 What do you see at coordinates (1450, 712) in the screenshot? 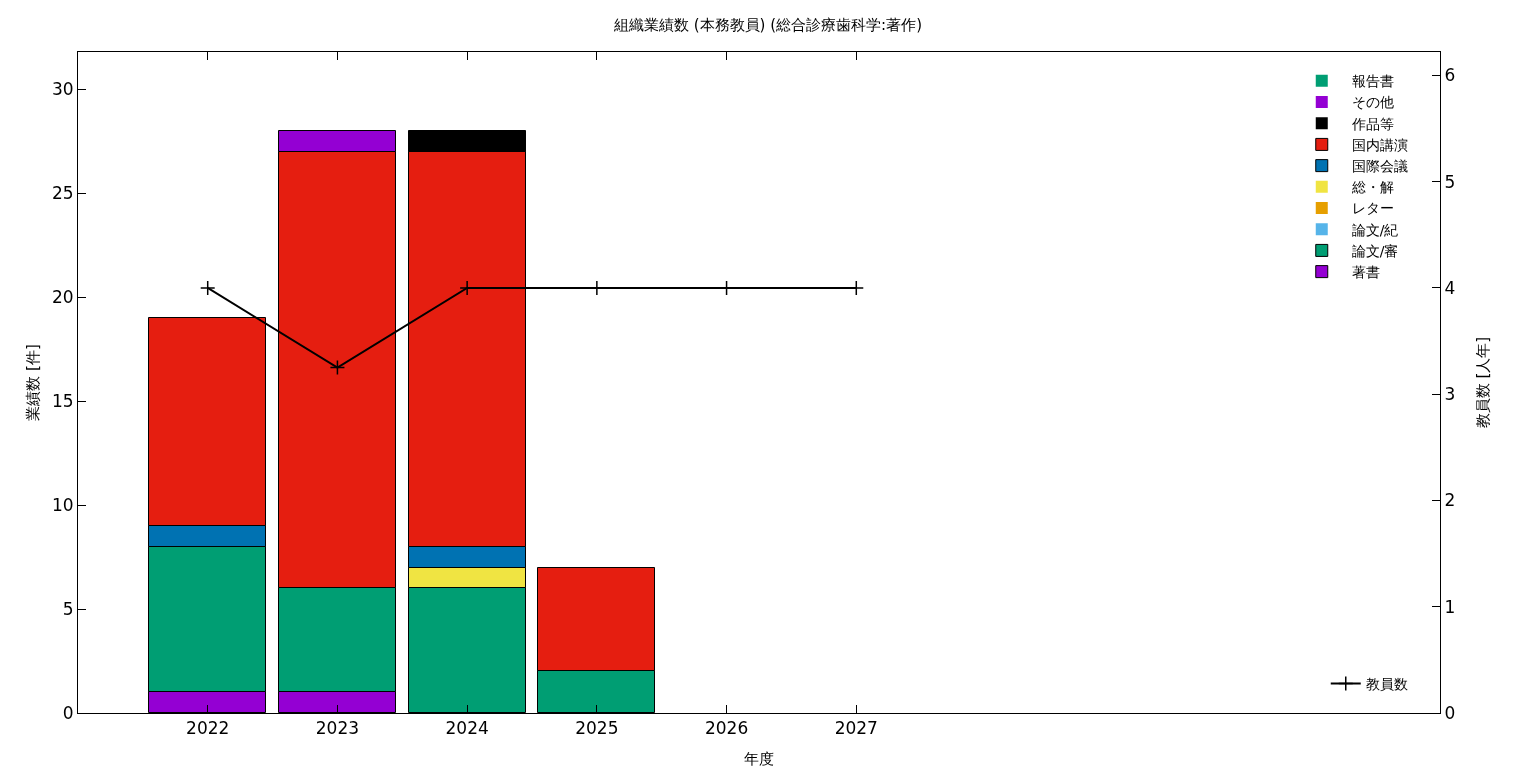
I see `y2-tick-label: 0` at bounding box center [1450, 712].